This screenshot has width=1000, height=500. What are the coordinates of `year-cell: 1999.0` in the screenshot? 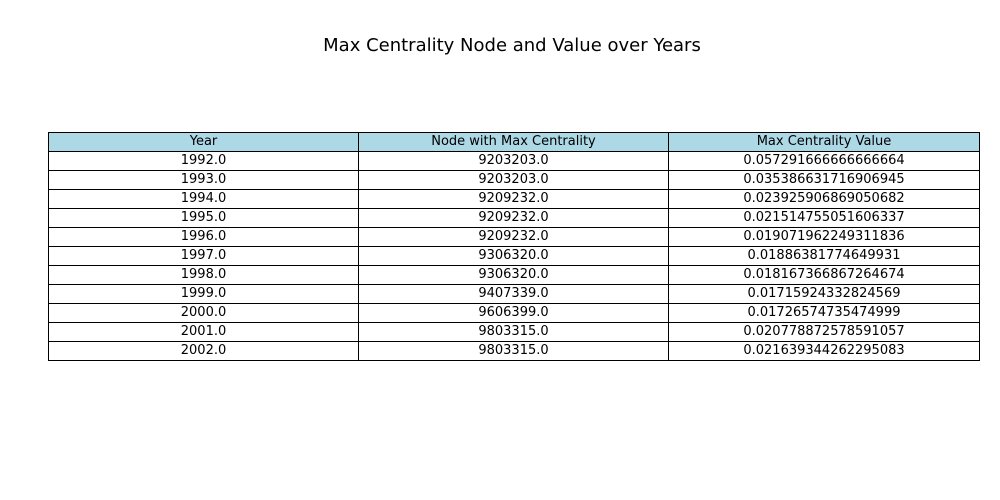 It's located at (203, 294).